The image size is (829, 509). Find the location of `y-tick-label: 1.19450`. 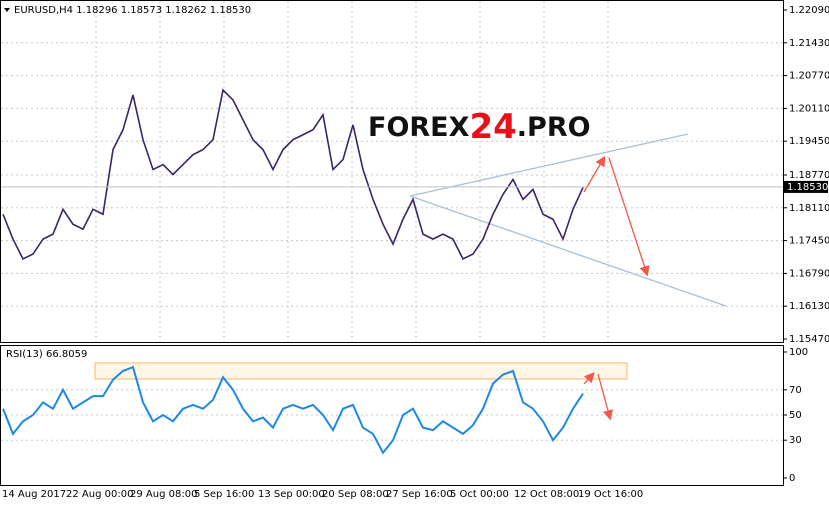

y-tick-label: 1.19450 is located at coordinates (809, 141).